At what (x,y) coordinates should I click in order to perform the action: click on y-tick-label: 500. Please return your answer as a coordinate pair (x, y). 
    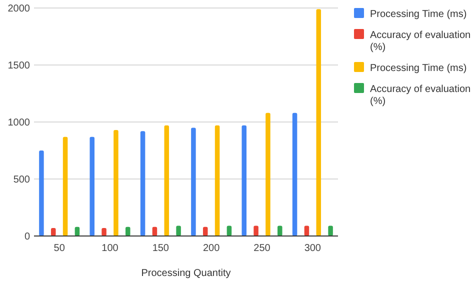
    Looking at the image, I should click on (21, 180).